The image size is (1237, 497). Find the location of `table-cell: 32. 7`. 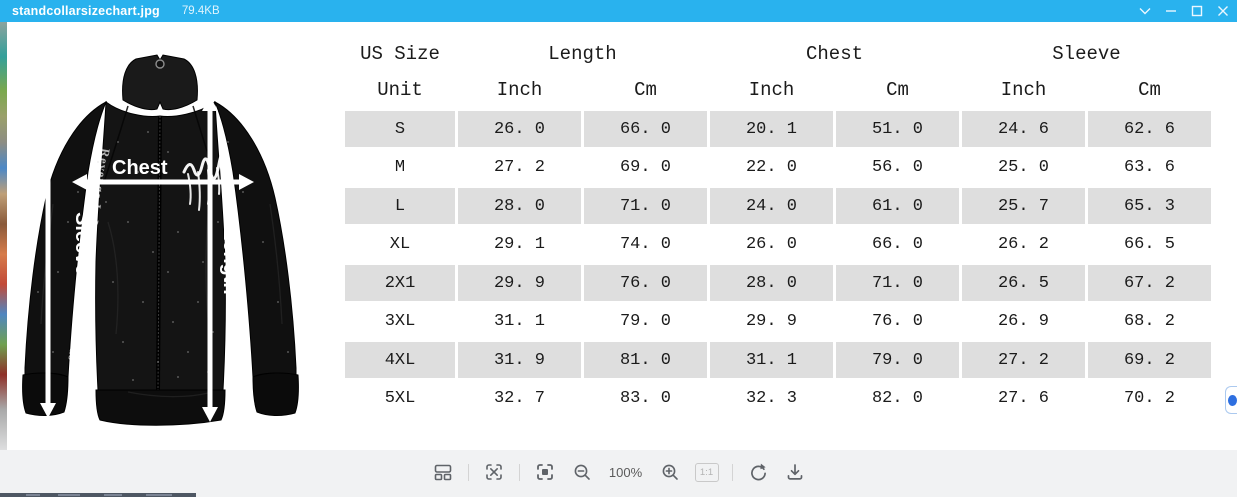

table-cell: 32. 7 is located at coordinates (519, 398).